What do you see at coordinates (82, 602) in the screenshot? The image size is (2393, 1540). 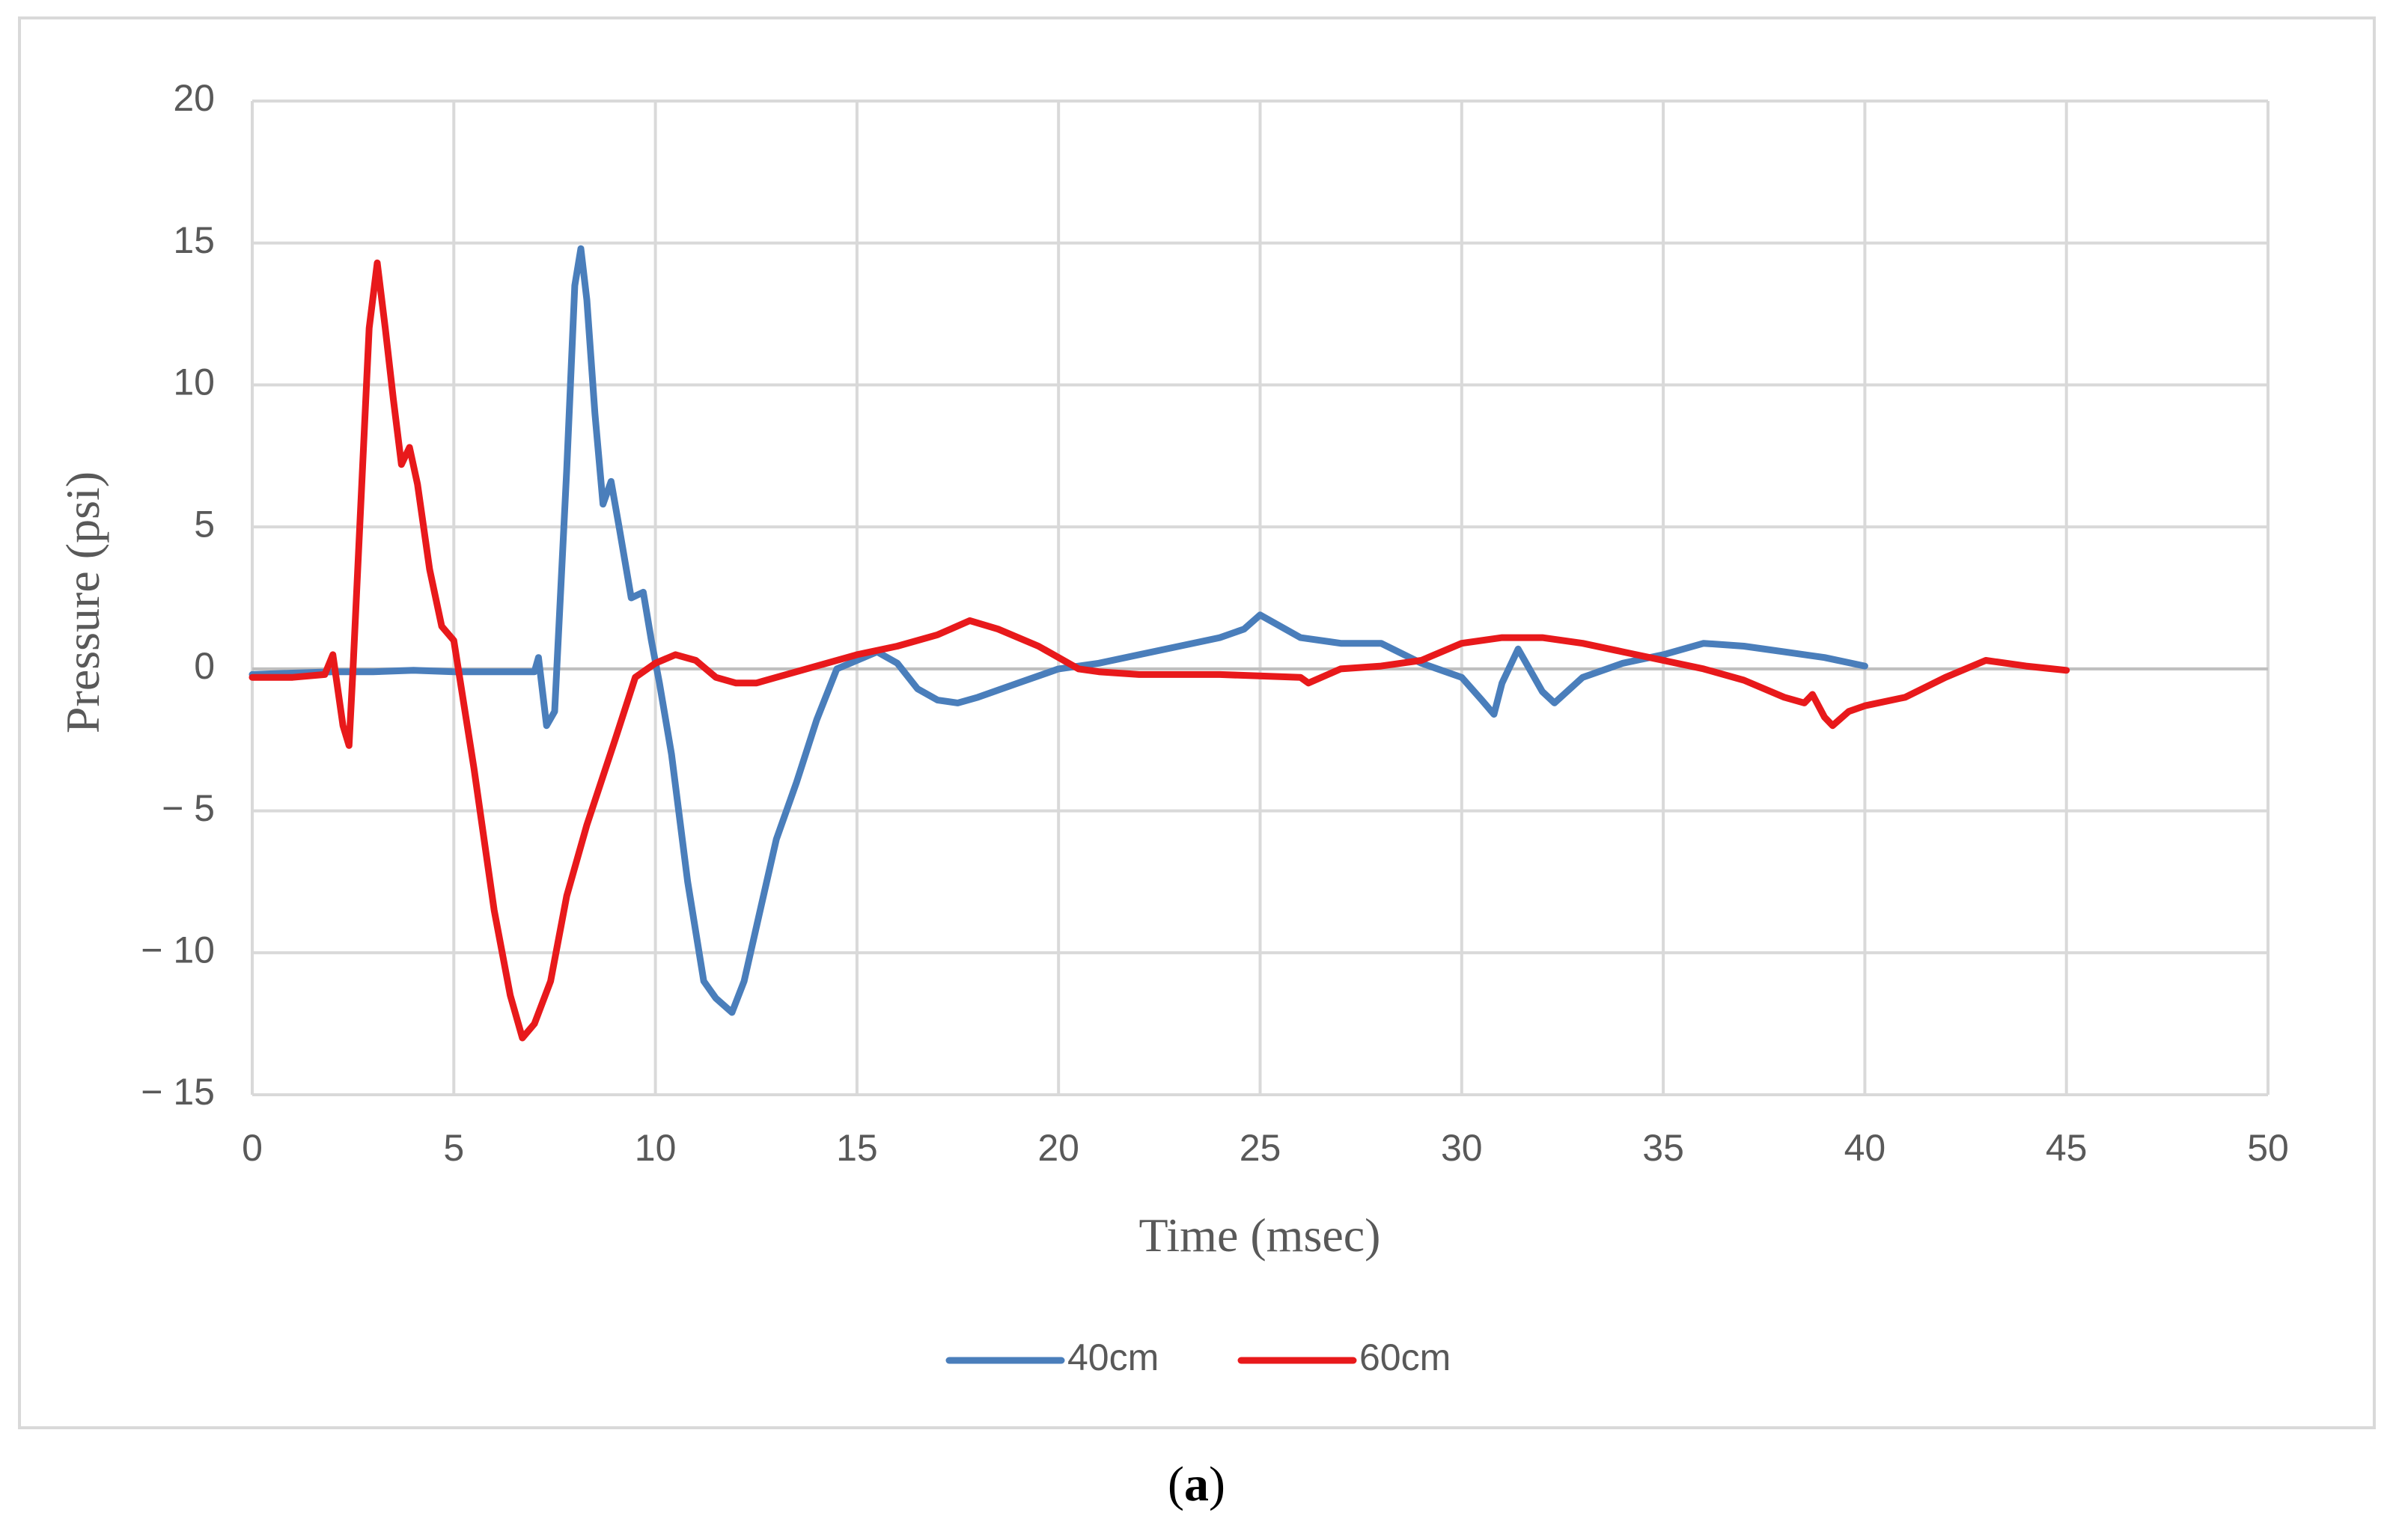 I see `y-axis-title: Pressure (psi)` at bounding box center [82, 602].